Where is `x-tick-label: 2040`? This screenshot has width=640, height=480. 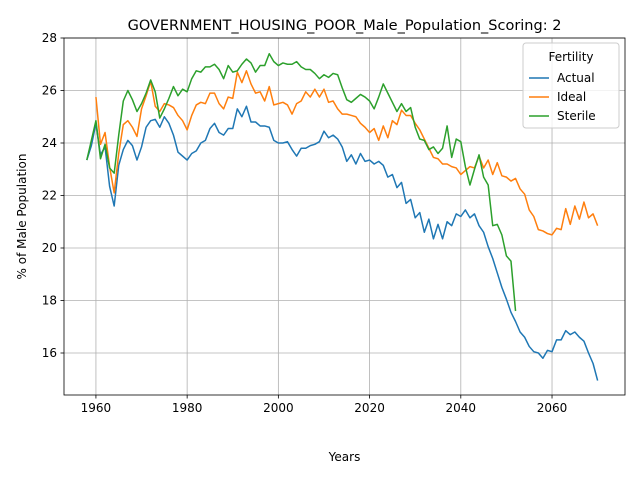
x-tick-label: 2040 is located at coordinates (461, 408).